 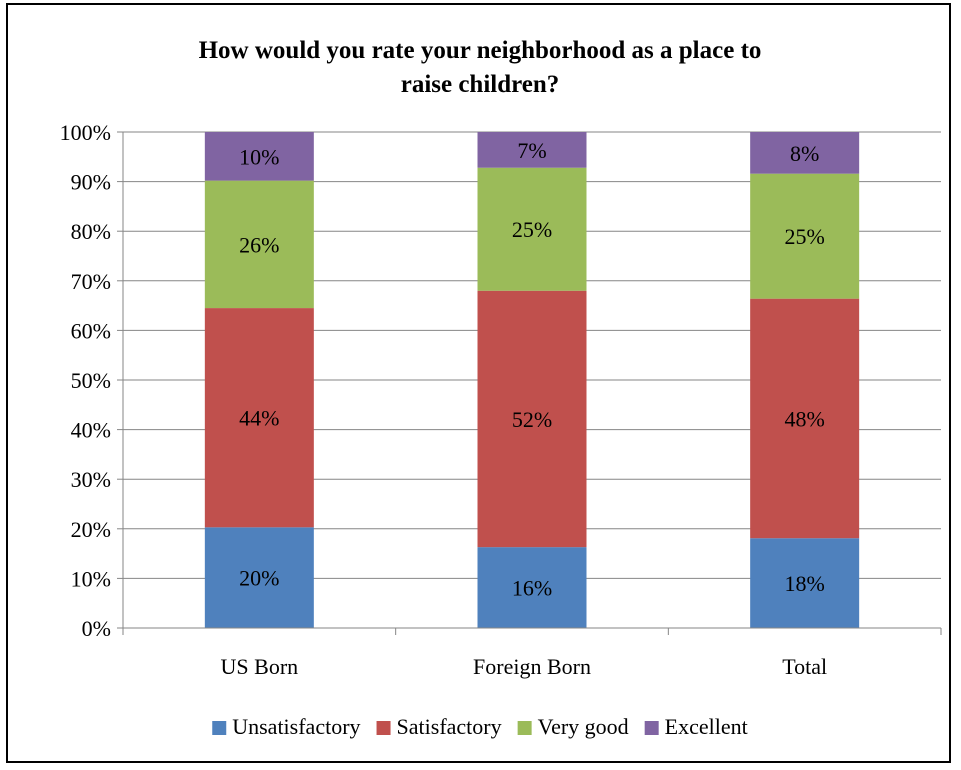 I want to click on x-tick-label: US Born, so click(x=260, y=666).